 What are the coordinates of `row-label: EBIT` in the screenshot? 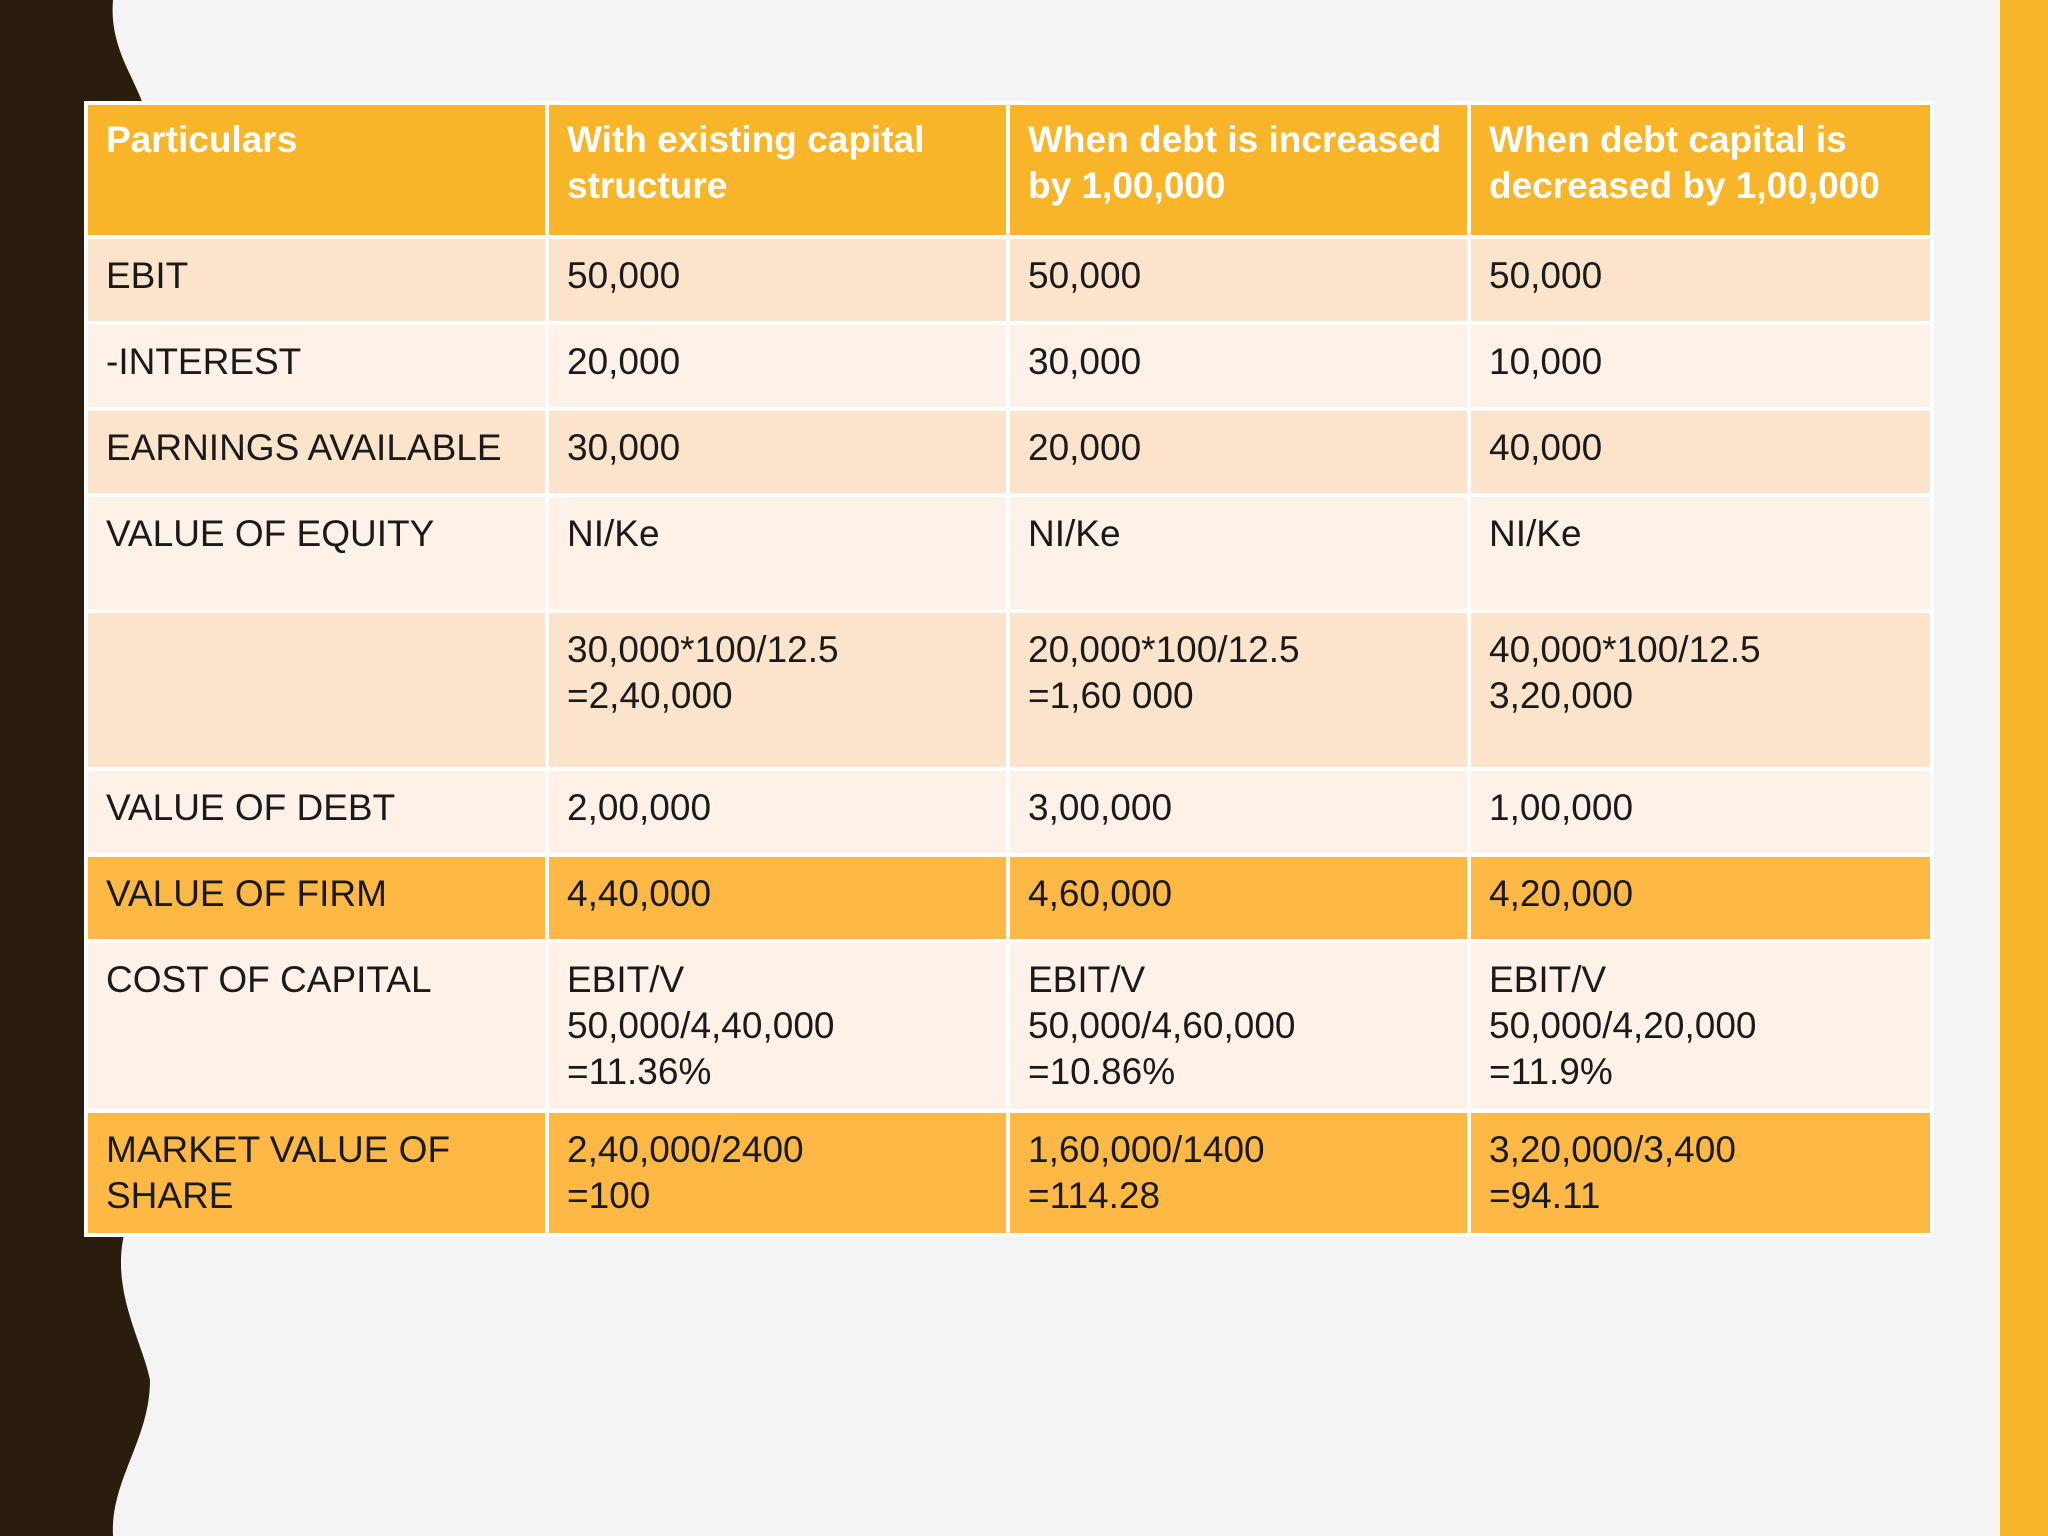 It's located at (316, 280).